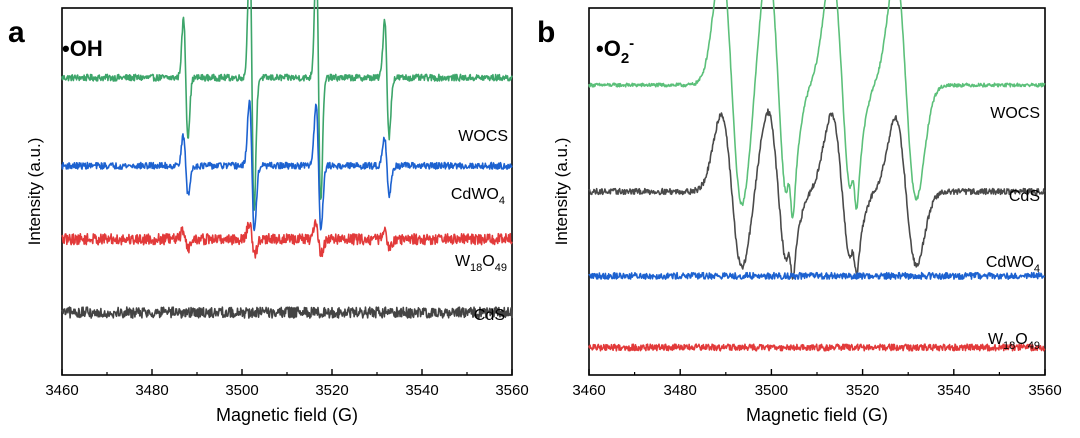 The height and width of the screenshot is (438, 1080). What do you see at coordinates (546, 32) in the screenshot?
I see `panel-letter: b` at bounding box center [546, 32].